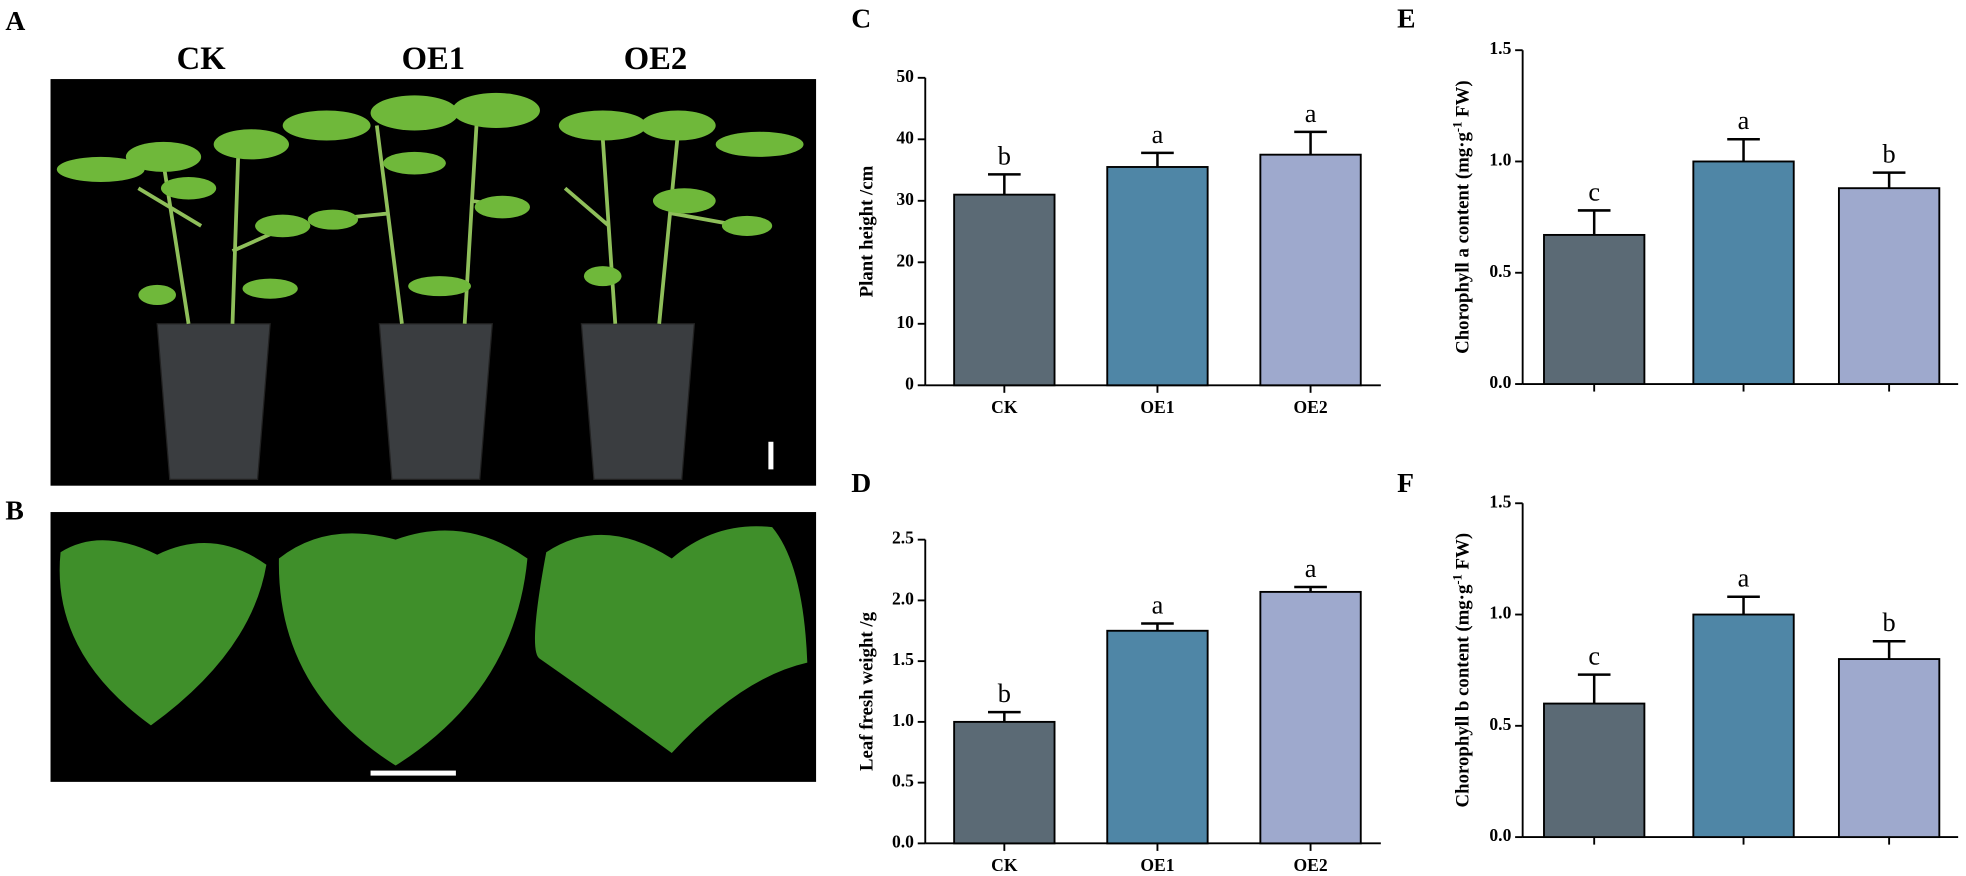  What do you see at coordinates (202, 59) in the screenshot?
I see `group-label: CK` at bounding box center [202, 59].